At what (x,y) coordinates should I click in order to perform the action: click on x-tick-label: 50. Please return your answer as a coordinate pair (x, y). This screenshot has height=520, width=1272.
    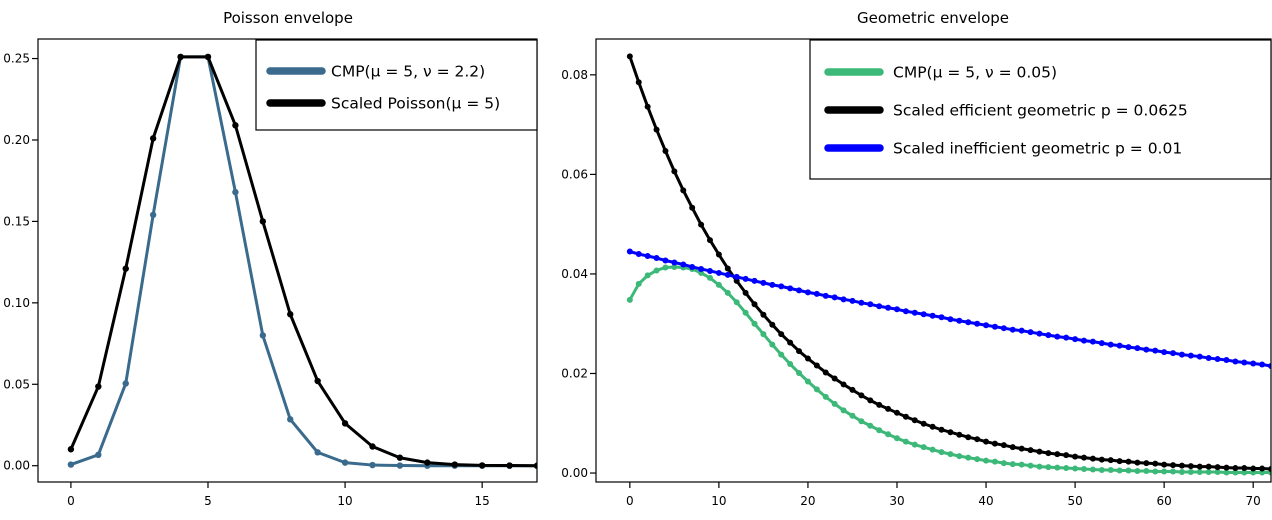
    Looking at the image, I should click on (1074, 501).